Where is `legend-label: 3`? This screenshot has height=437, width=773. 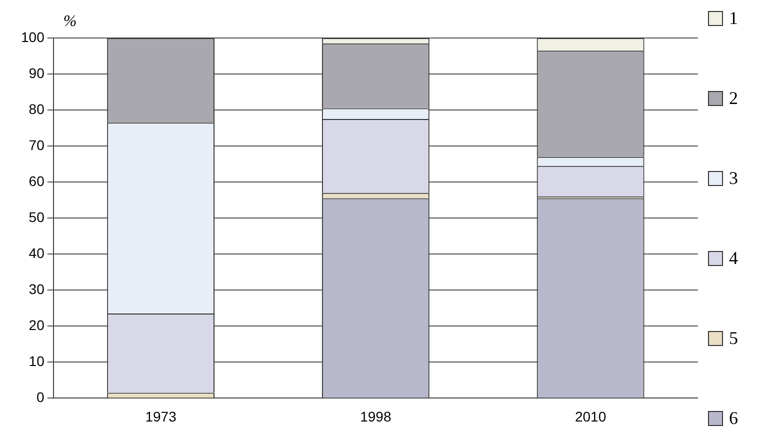
legend-label: 3 is located at coordinates (733, 178).